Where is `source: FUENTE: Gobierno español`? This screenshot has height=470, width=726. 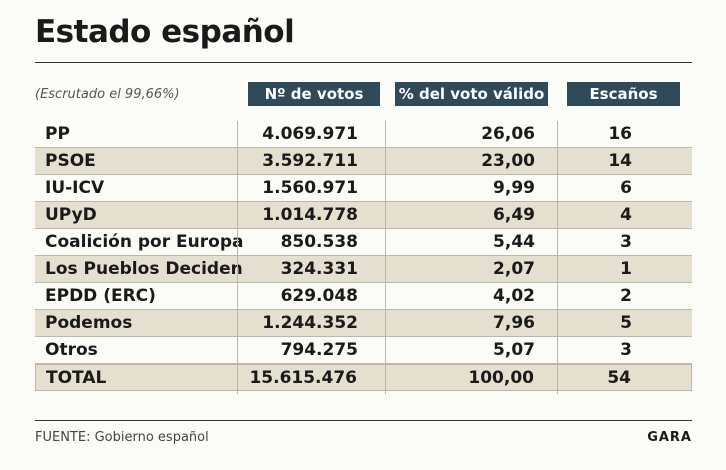 source: FUENTE: Gobierno español is located at coordinates (122, 437).